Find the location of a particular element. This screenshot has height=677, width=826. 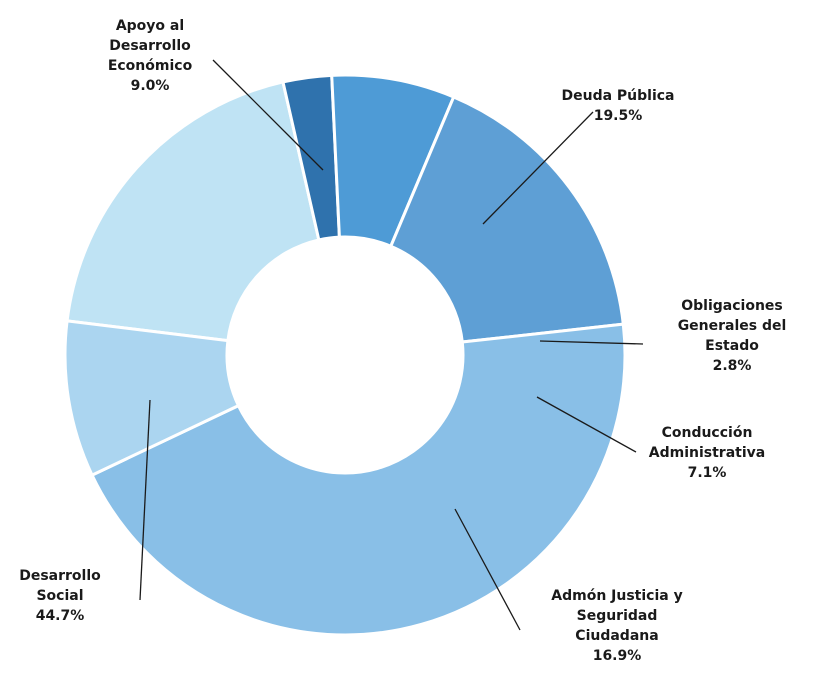

slice-category-label: Obligaciones is located at coordinates (732, 306).